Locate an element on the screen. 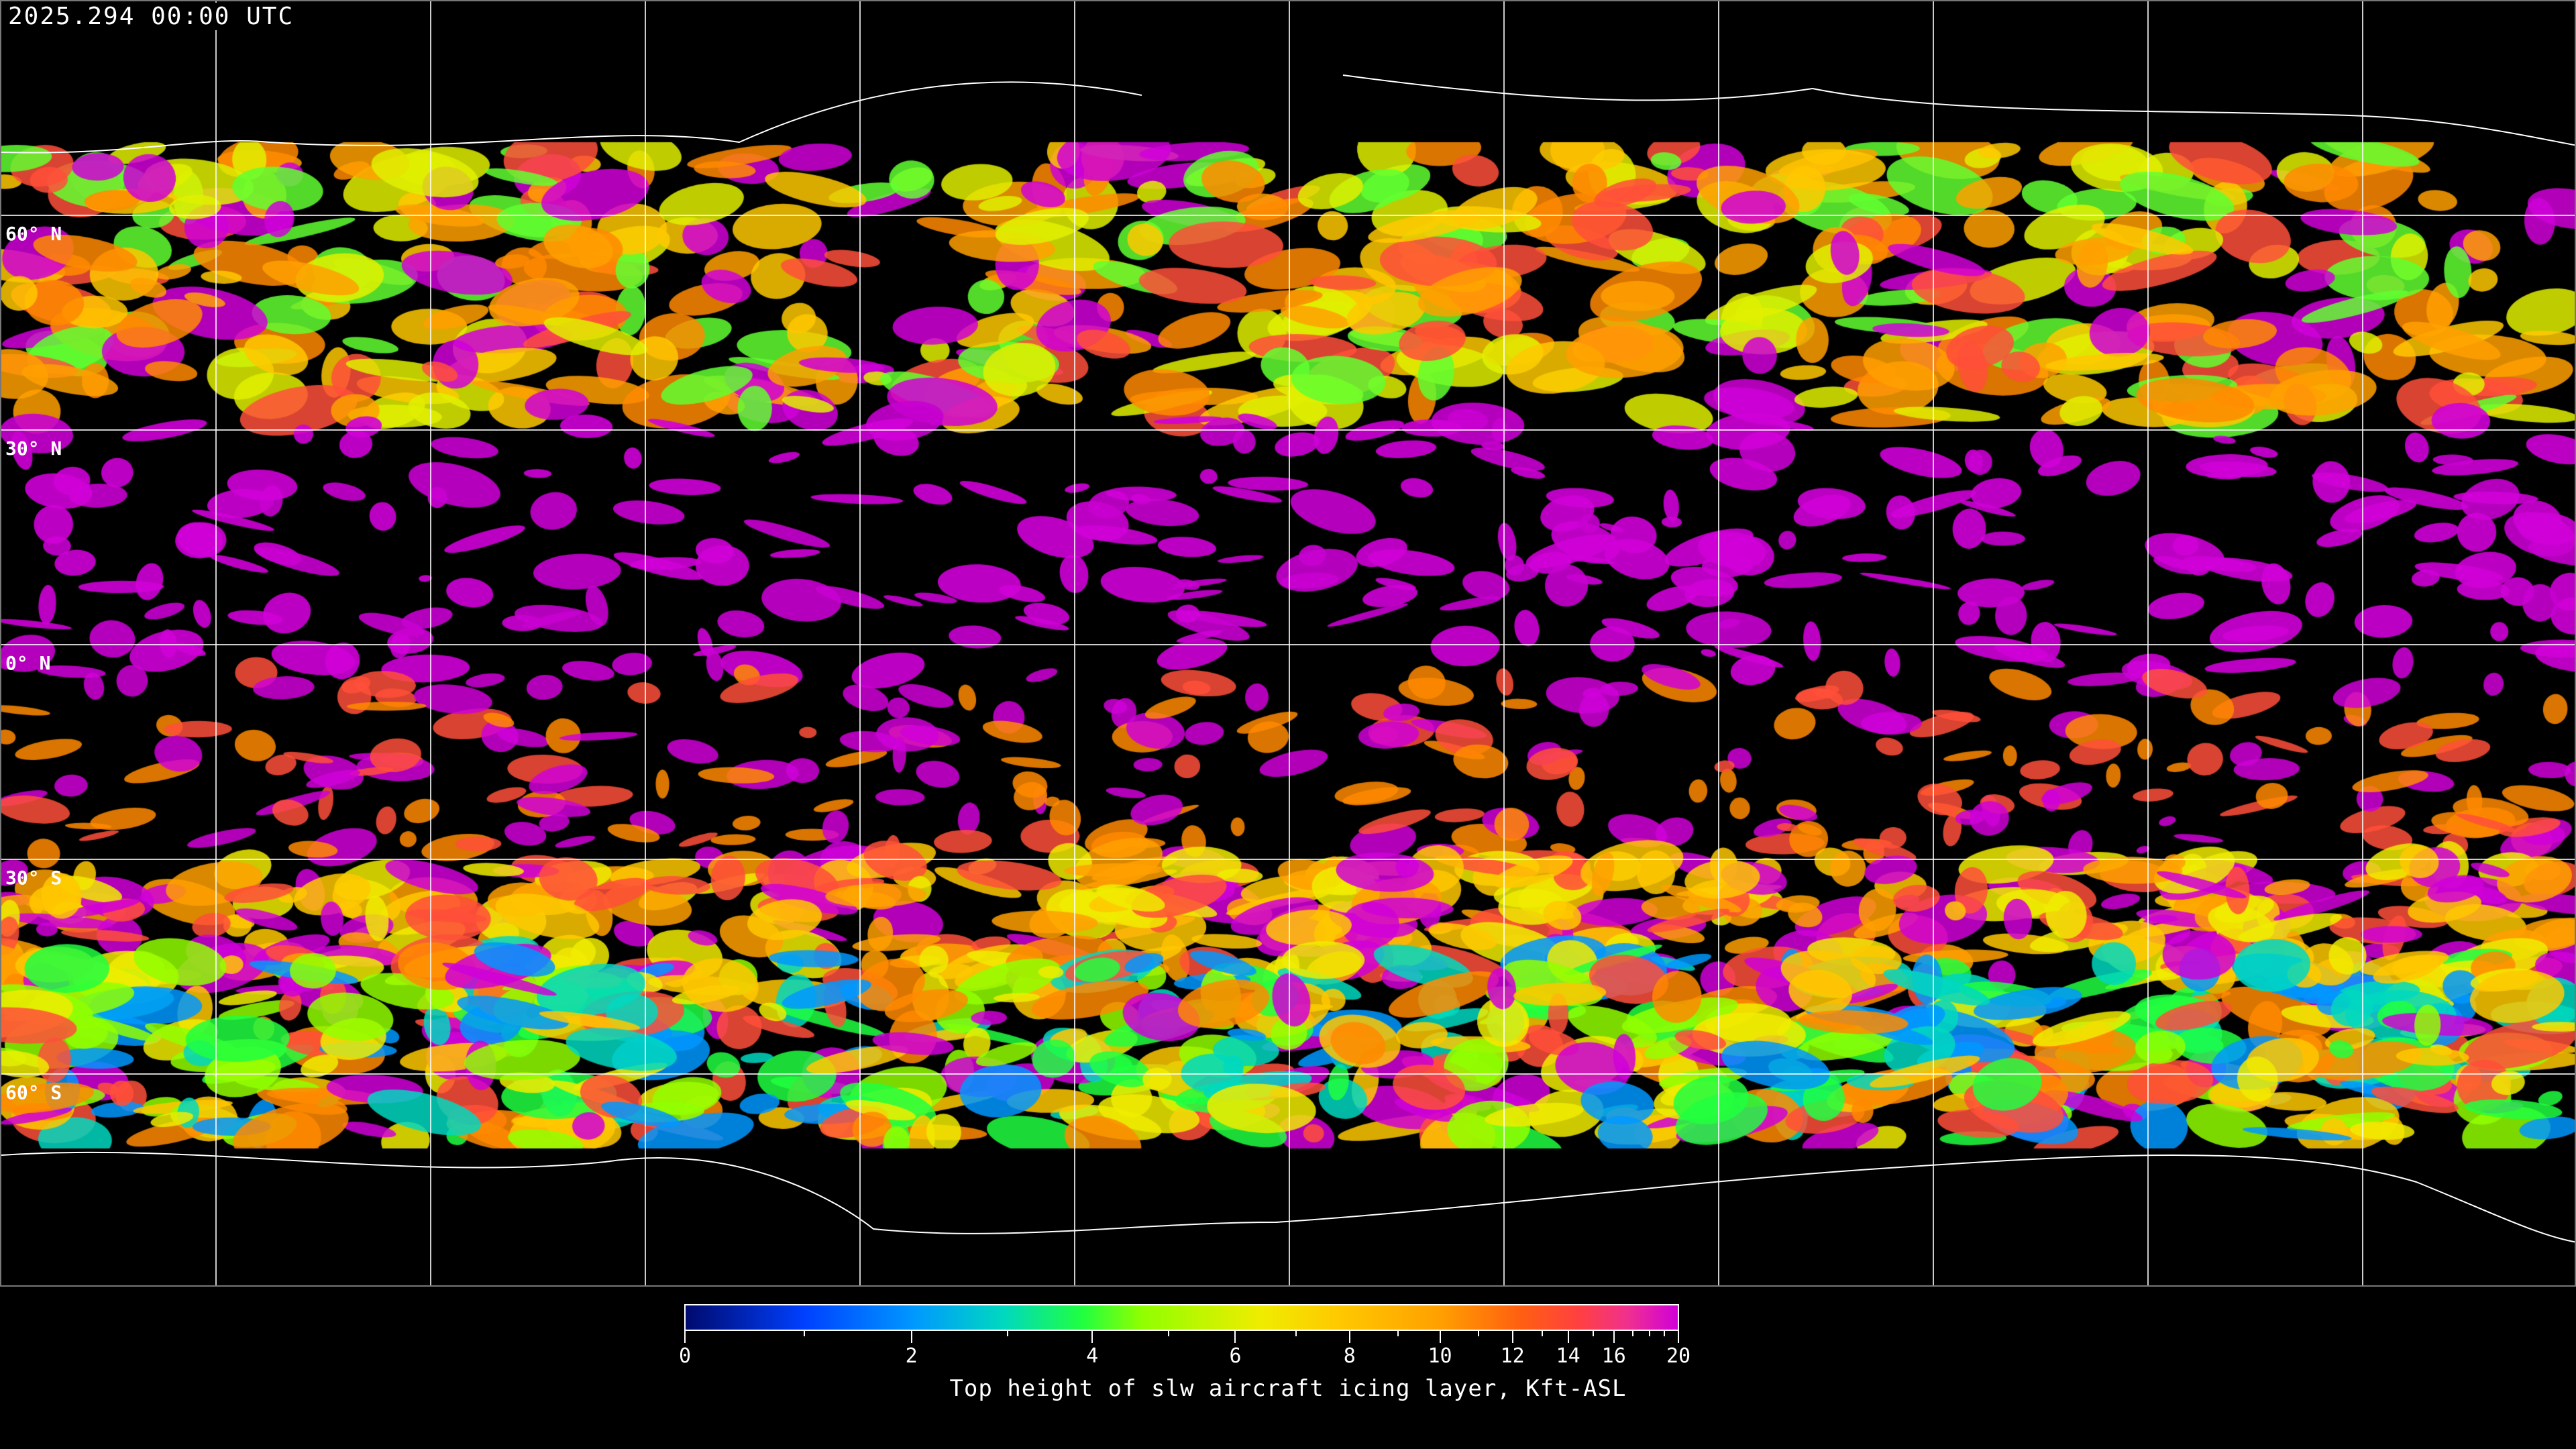  lat-label-30n: 30° N is located at coordinates (33, 448).